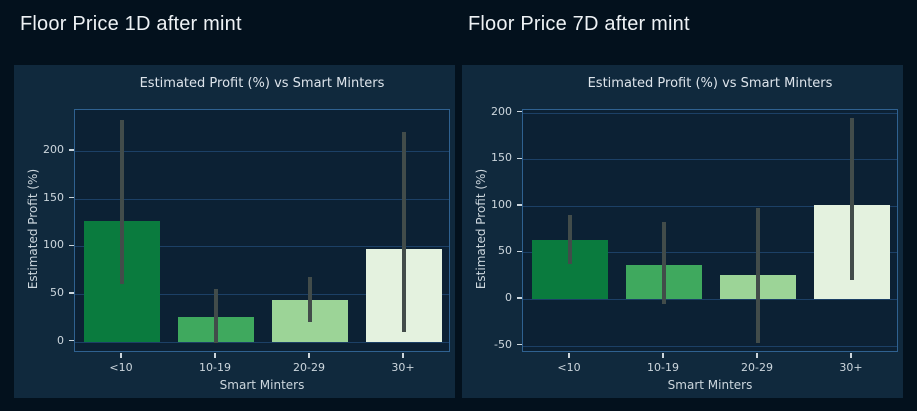  What do you see at coordinates (131, 24) in the screenshot?
I see `section-title-floor-price-1d: Floor Price 1D after mint` at bounding box center [131, 24].